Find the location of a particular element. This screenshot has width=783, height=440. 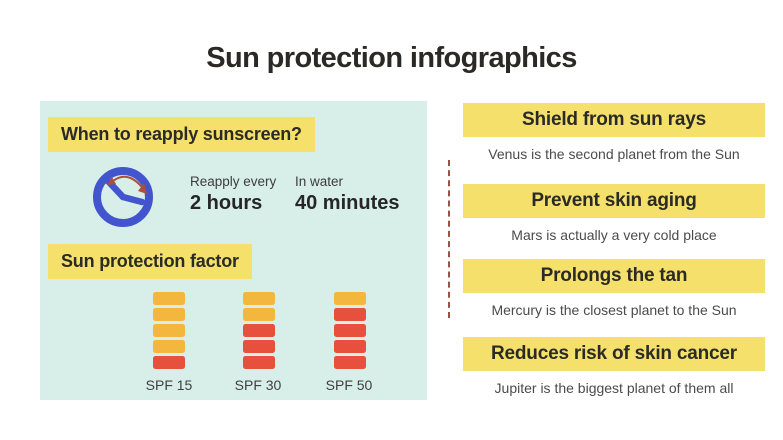

benefit-description: Mars is actually a very cold place is located at coordinates (614, 235).